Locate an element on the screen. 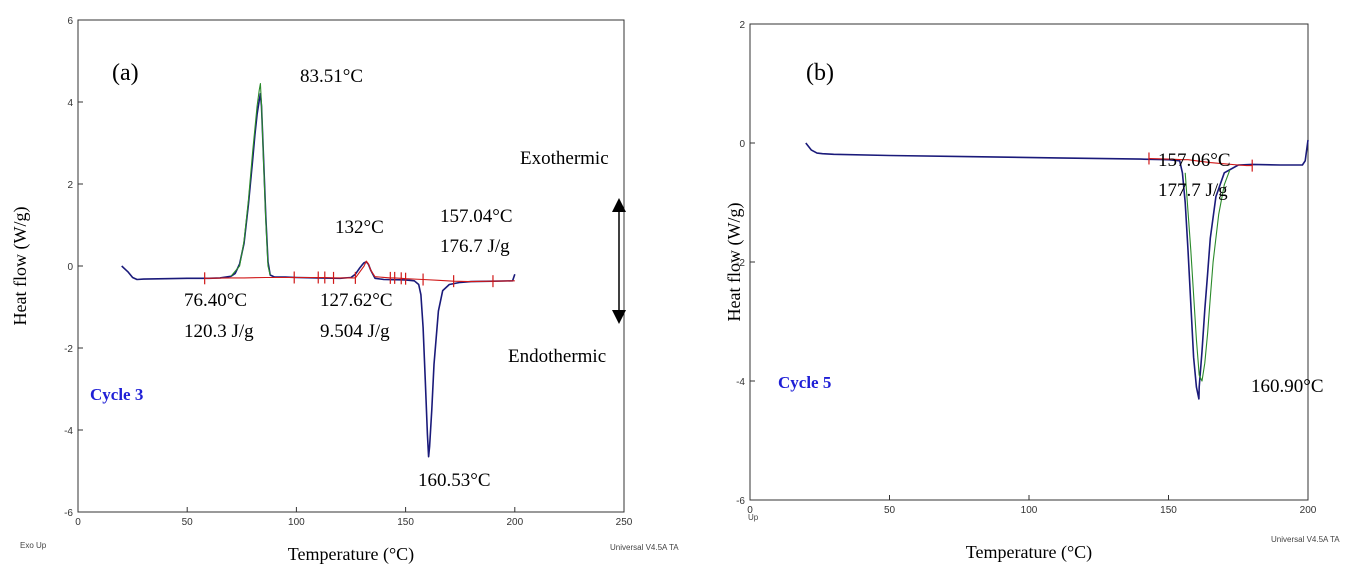  x-tick-label: 250 is located at coordinates (624, 522).